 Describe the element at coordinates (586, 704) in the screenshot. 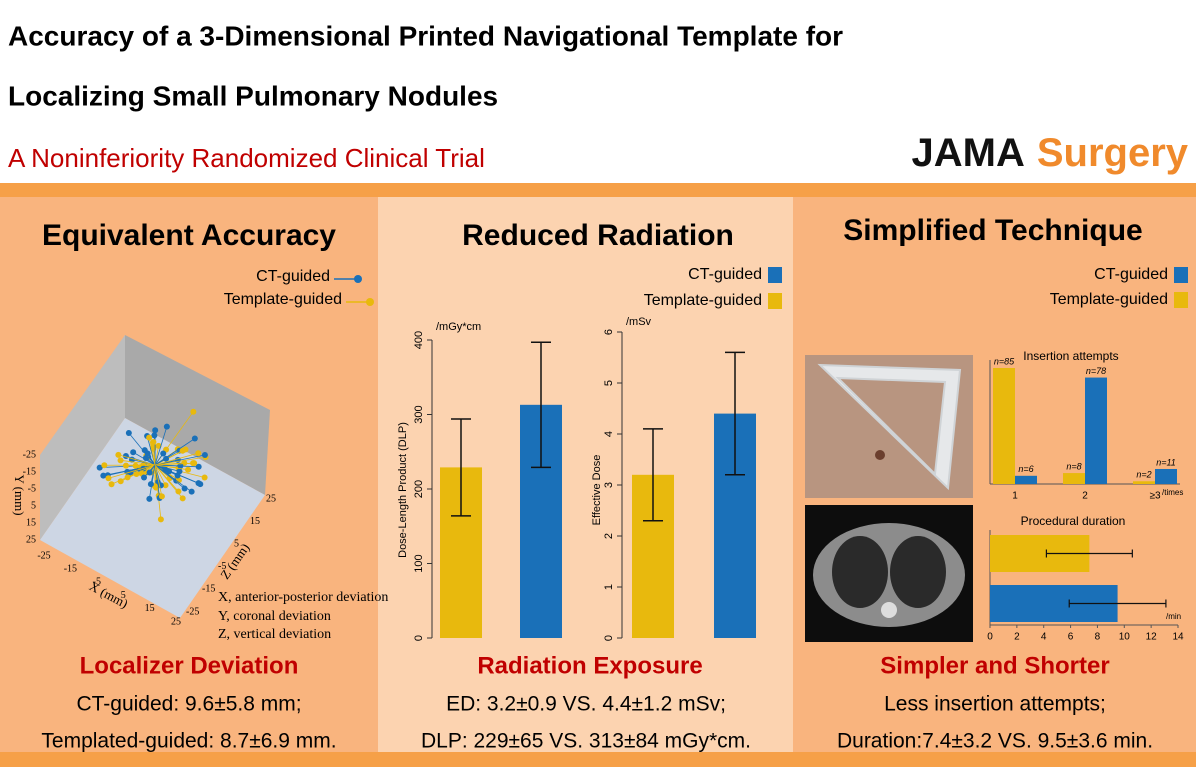

I see `caption-line: ED: 3.2±0.9 VS. 4.4±1.2 mSv;` at that location.